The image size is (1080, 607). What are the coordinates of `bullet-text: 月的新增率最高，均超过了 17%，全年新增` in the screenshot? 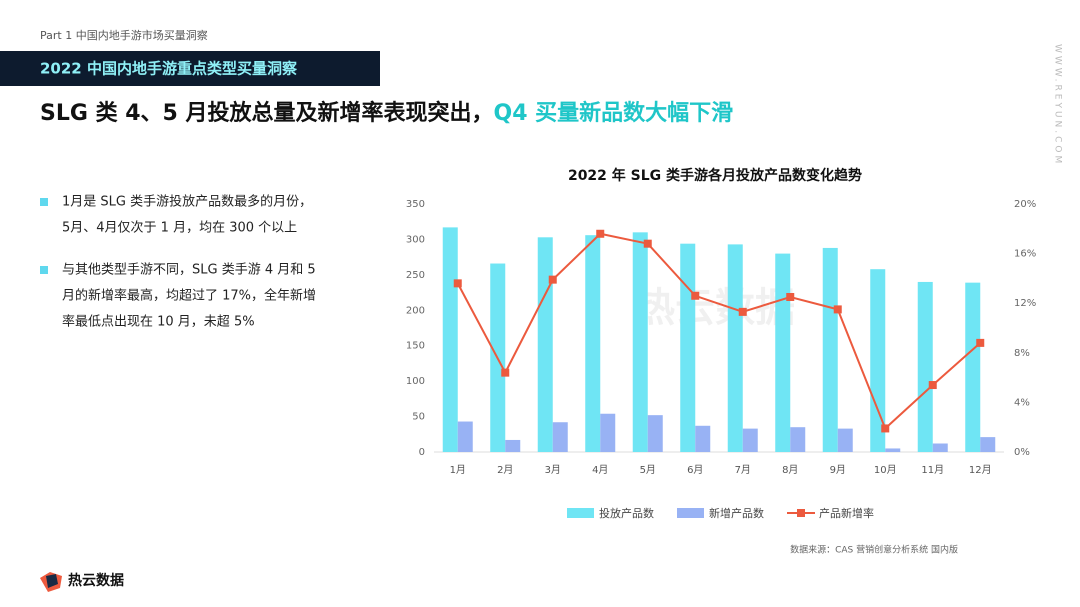 It's located at (189, 296).